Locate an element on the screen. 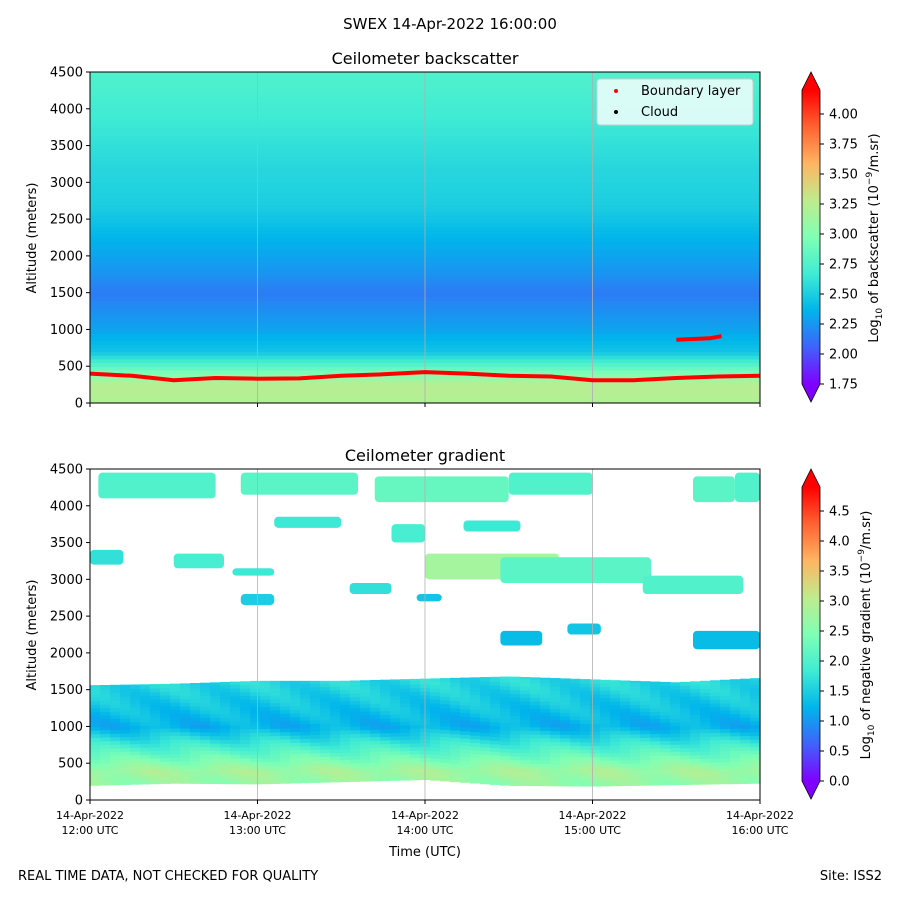  site-label: Site: ISS2 is located at coordinates (850, 876).